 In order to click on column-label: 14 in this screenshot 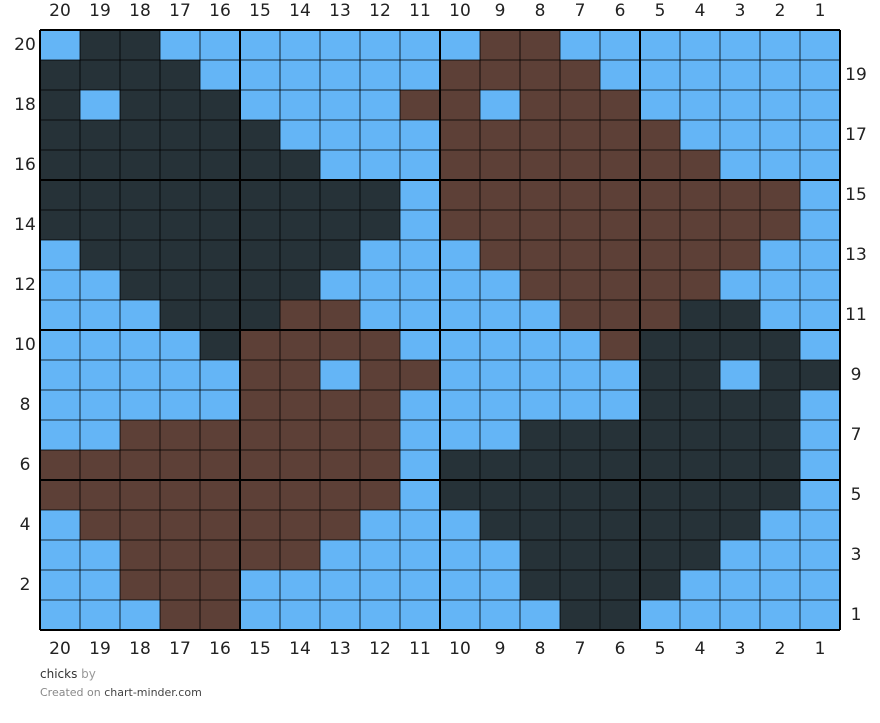, I will do `click(300, 11)`.